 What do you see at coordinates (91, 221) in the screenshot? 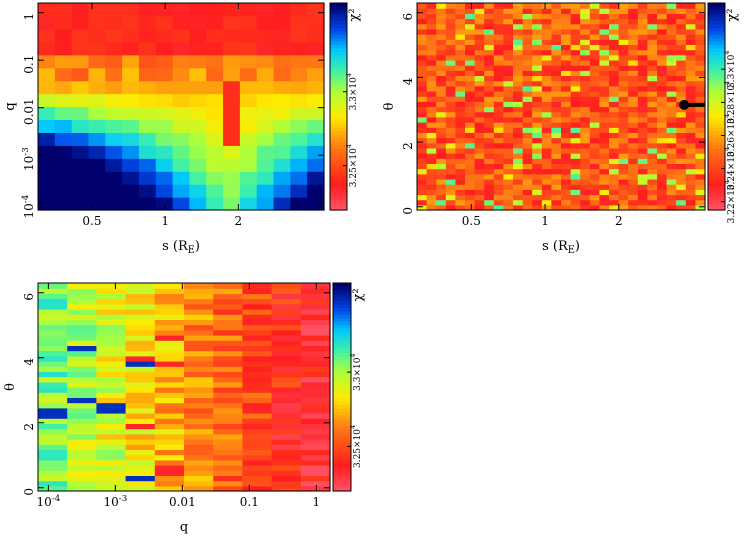
I see `x-tick-label: 0.5` at bounding box center [91, 221].